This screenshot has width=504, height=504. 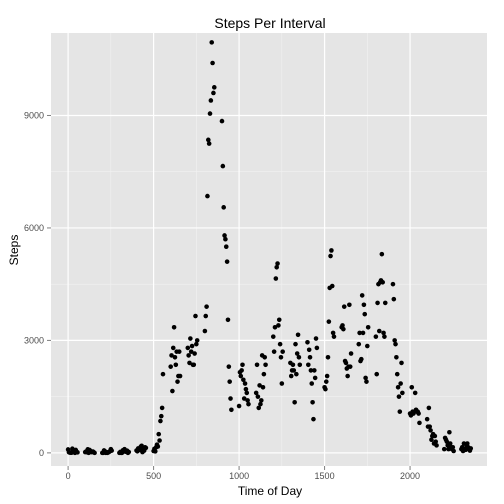 What do you see at coordinates (68, 476) in the screenshot?
I see `x-tick-label: 0` at bounding box center [68, 476].